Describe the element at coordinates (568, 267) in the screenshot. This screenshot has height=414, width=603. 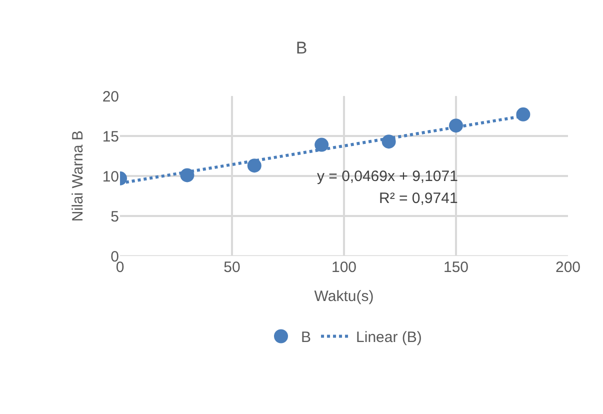
I see `x-tick-label: 200` at that location.